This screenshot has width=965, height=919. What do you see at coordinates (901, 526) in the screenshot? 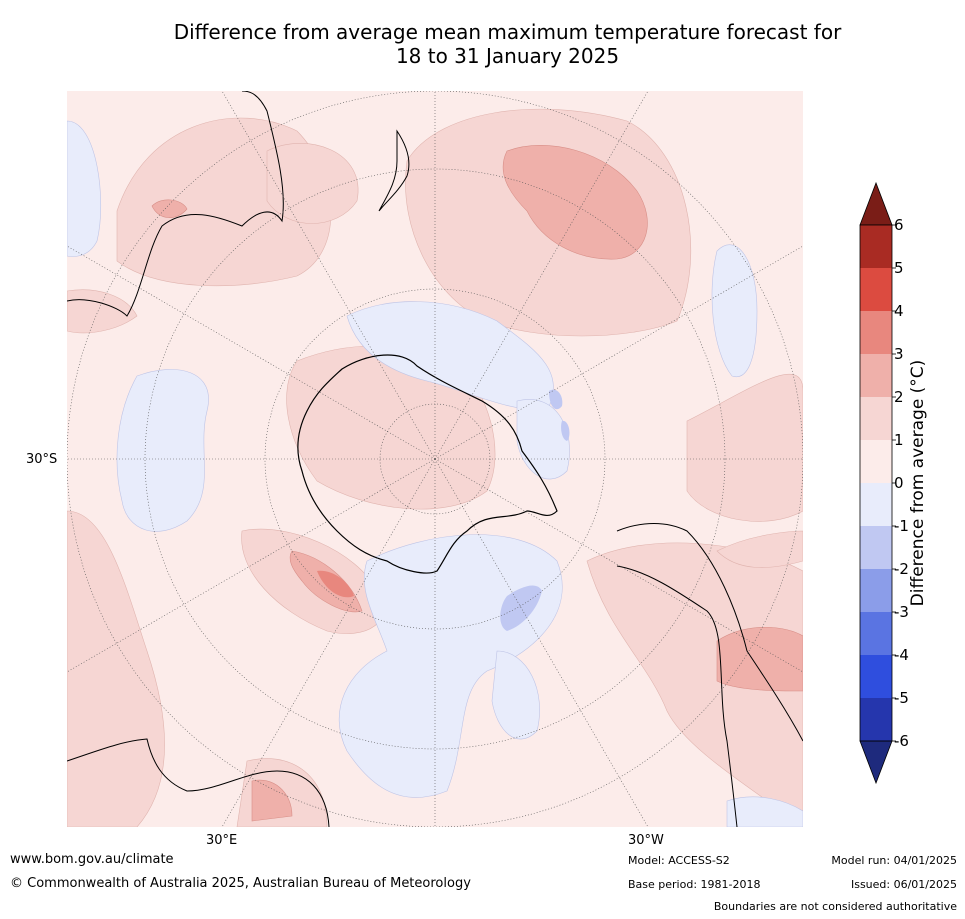
I see `colorbar-tick-label: -1` at bounding box center [901, 526].